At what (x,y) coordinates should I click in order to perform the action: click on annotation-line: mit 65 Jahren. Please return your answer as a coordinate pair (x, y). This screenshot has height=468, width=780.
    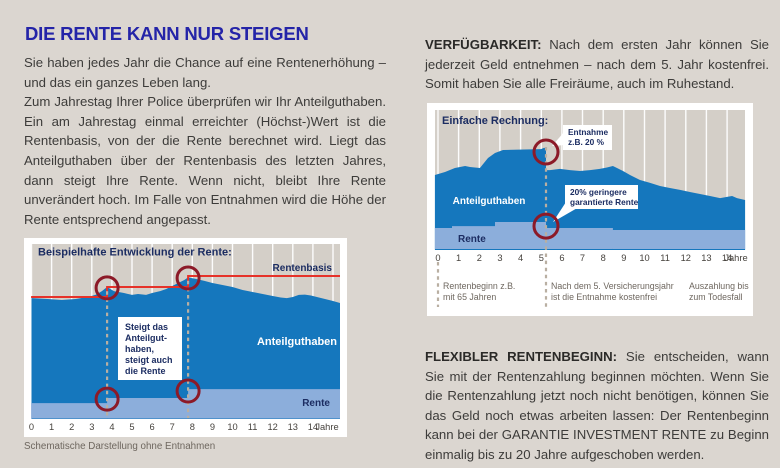
    Looking at the image, I should click on (469, 297).